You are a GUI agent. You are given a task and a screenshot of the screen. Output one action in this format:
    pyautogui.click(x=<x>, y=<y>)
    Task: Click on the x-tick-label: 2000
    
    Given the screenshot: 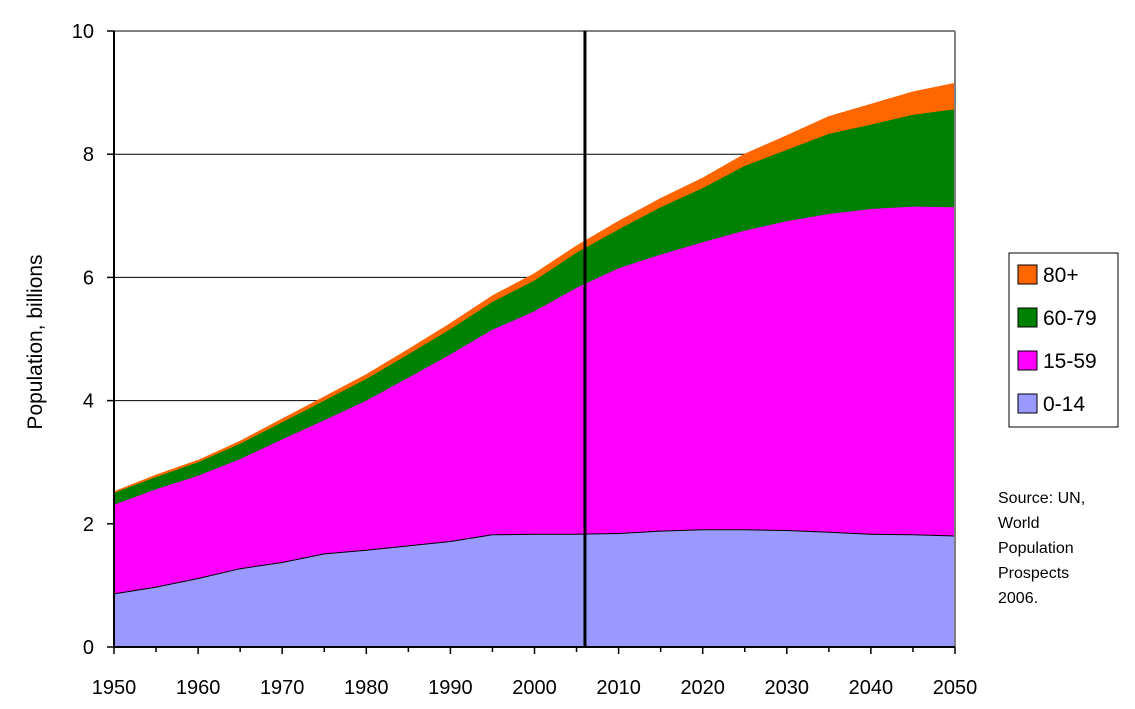 What is the action you would take?
    pyautogui.click(x=534, y=688)
    